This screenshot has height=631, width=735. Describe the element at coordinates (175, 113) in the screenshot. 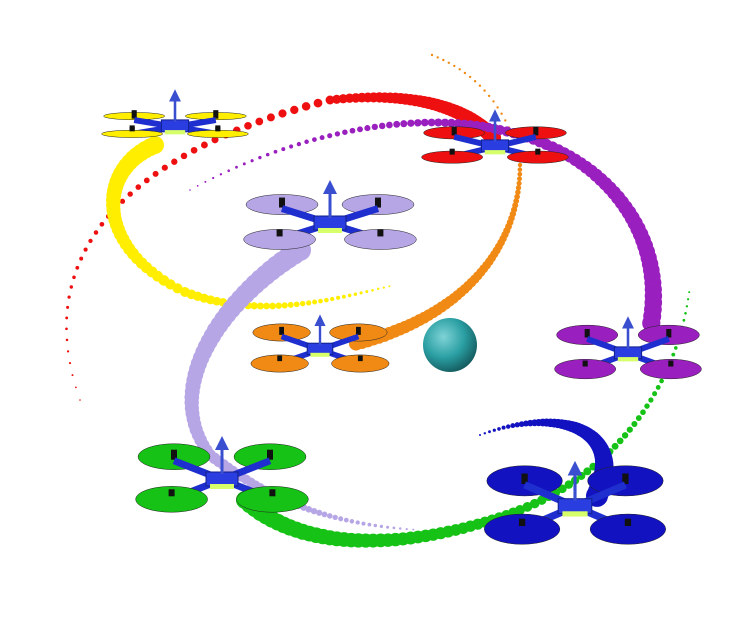

I see `drone-yellow` at that location.